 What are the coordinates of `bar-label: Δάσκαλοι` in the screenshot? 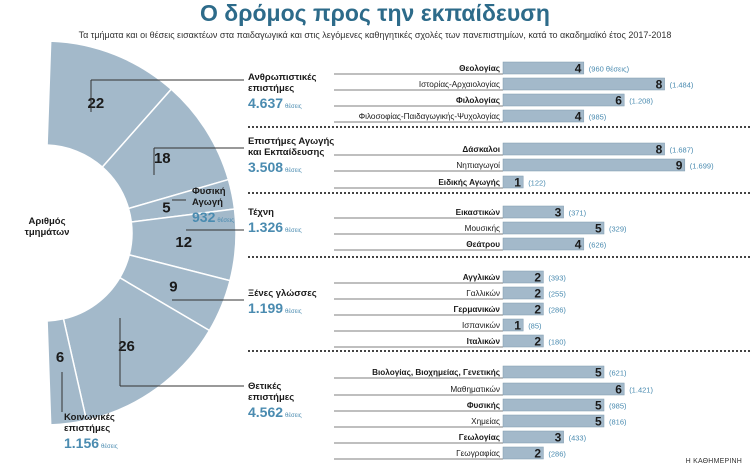 It's located at (481, 149).